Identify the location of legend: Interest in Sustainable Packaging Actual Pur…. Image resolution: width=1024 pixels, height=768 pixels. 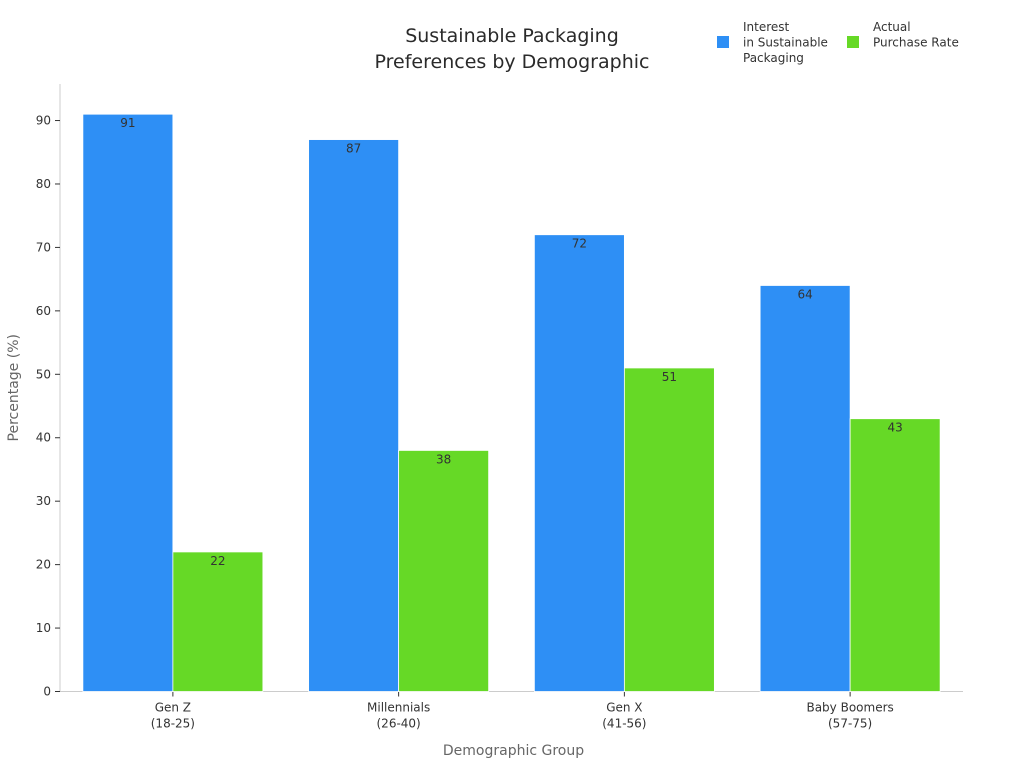
(838, 42).